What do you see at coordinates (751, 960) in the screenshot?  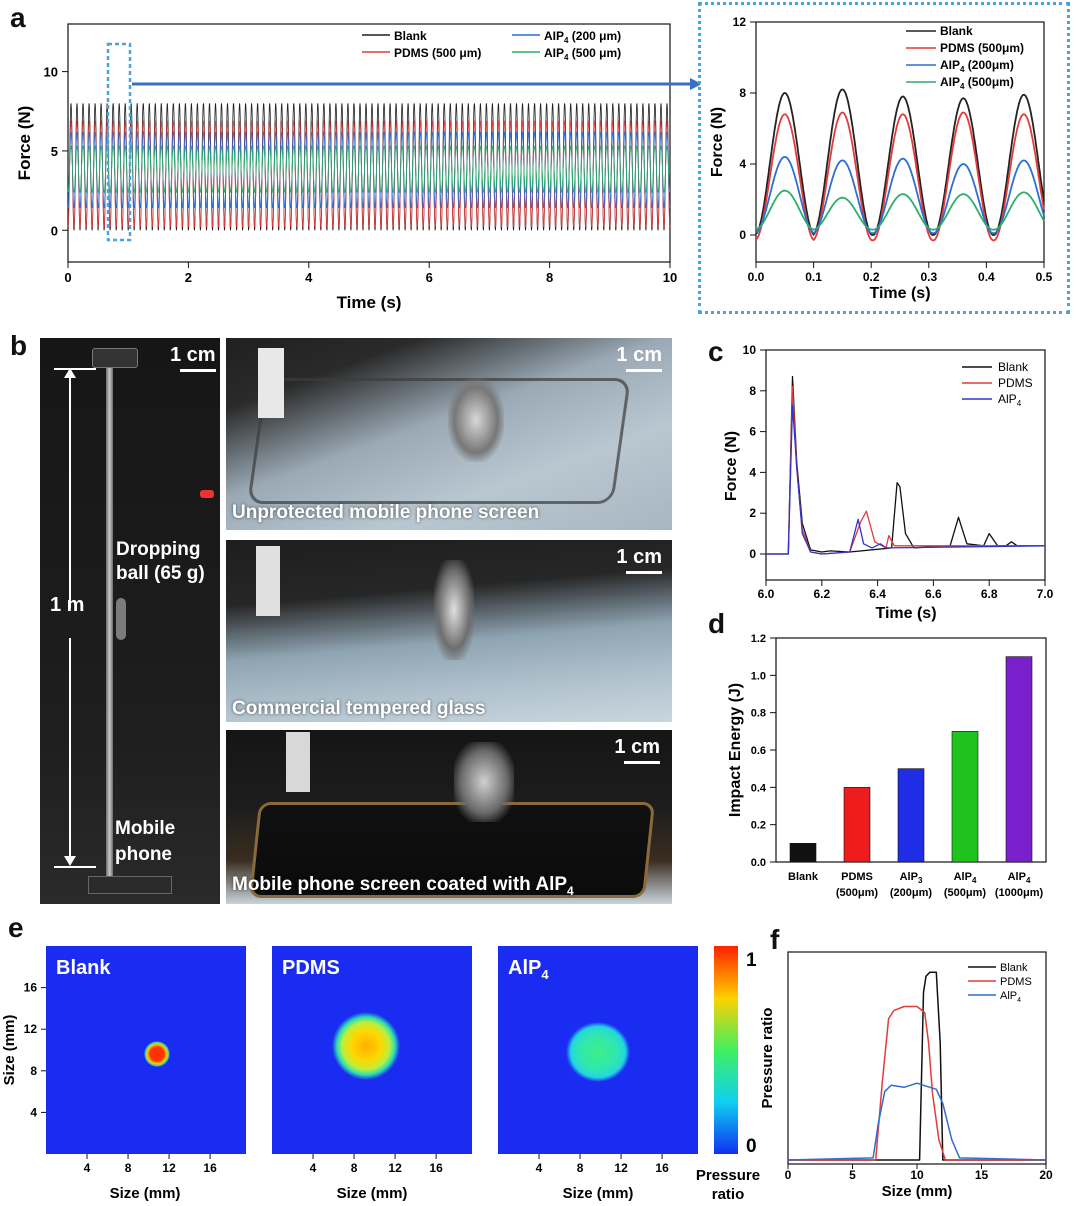 I see `colorbar-max: 1` at bounding box center [751, 960].